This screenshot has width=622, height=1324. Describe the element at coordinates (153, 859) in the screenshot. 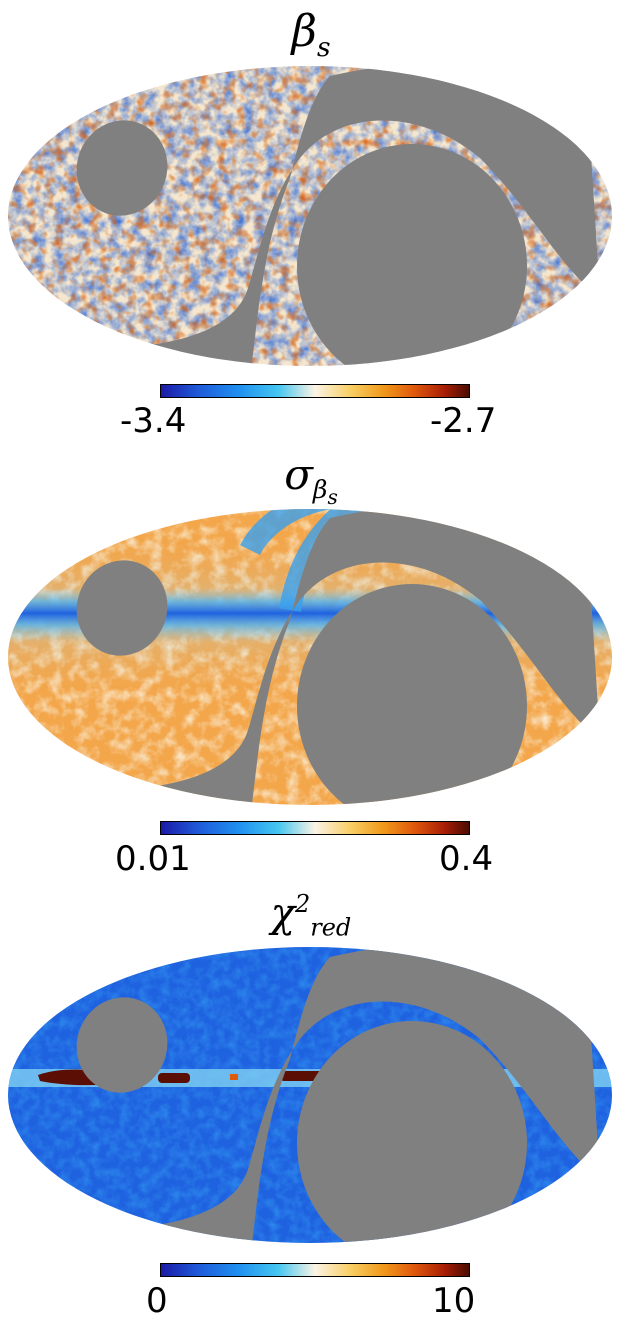

I see `colorbar-min-label: 0.01` at that location.